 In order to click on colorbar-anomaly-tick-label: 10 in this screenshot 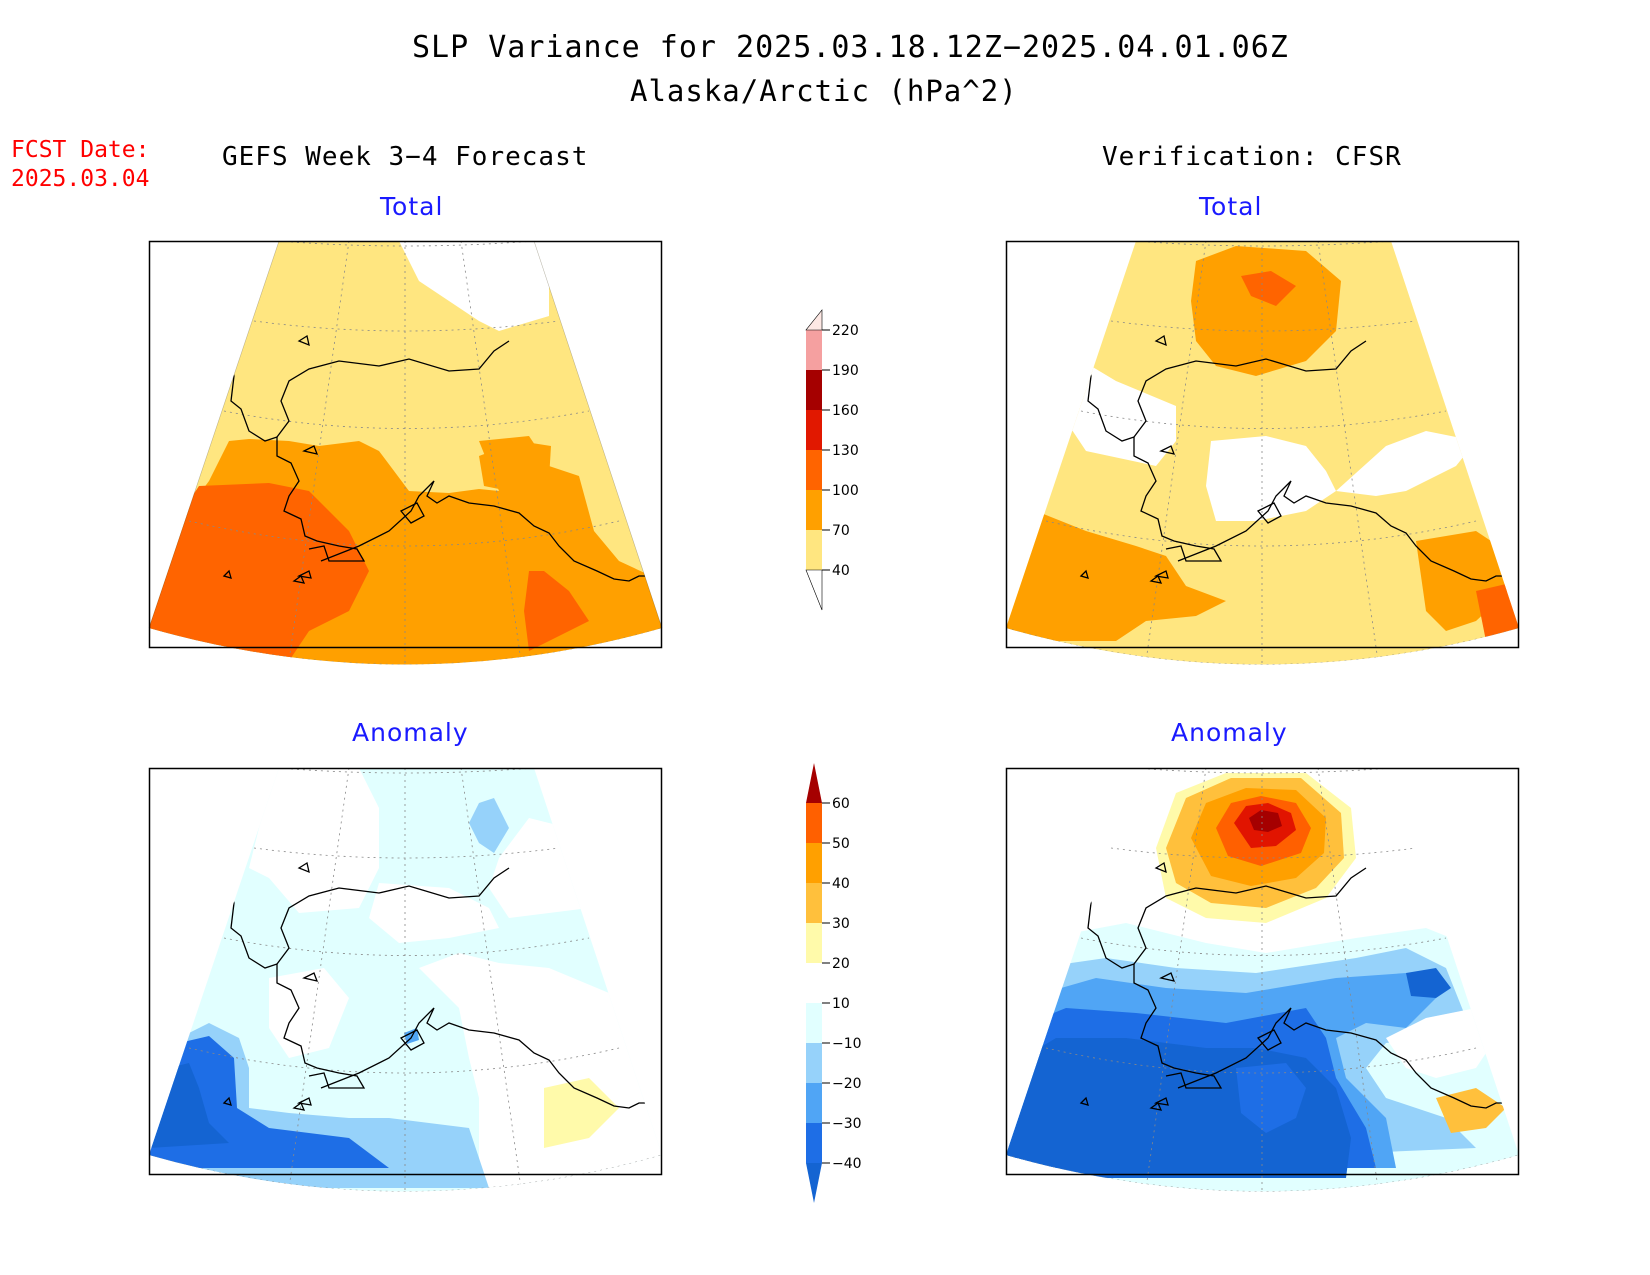, I will do `click(841, 1004)`.